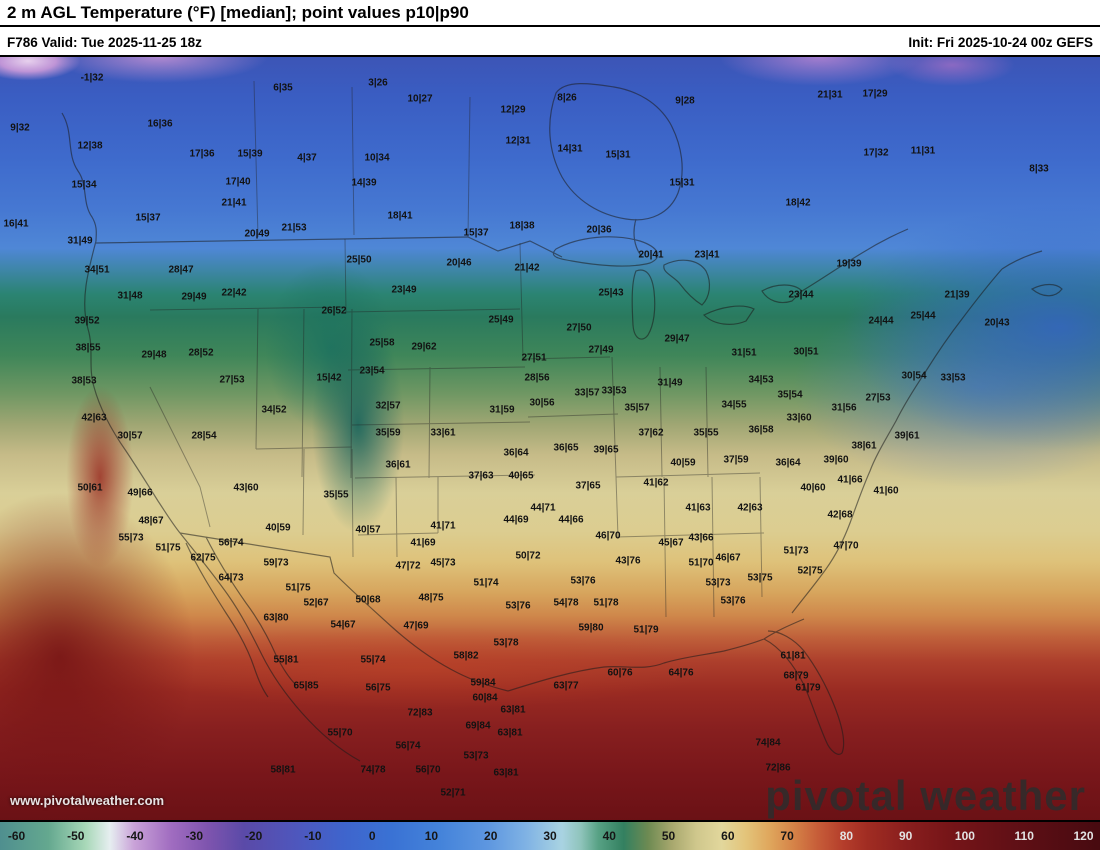  Describe the element at coordinates (579, 328) in the screenshot. I see `station-value: 27|50` at that location.